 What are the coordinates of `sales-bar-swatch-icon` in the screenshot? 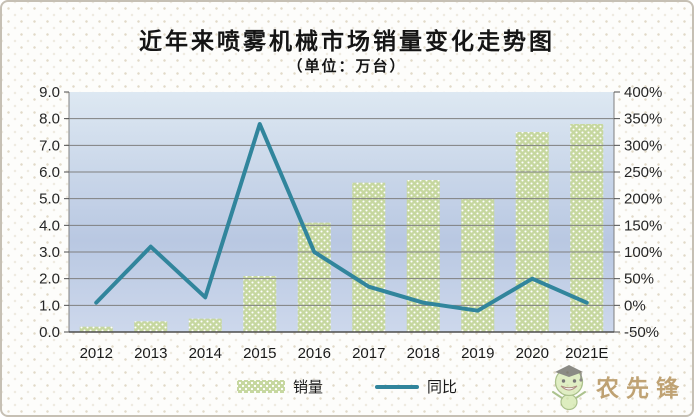 It's located at (260, 386).